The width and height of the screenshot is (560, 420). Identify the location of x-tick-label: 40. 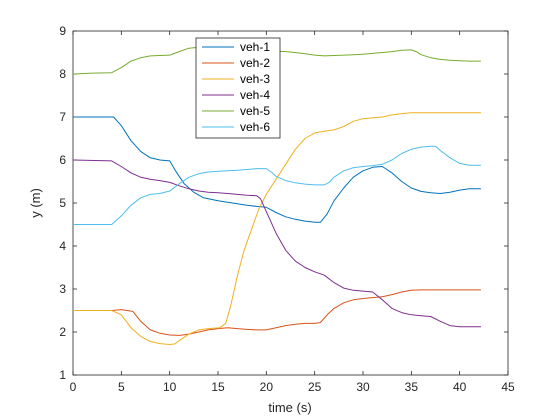
(460, 387).